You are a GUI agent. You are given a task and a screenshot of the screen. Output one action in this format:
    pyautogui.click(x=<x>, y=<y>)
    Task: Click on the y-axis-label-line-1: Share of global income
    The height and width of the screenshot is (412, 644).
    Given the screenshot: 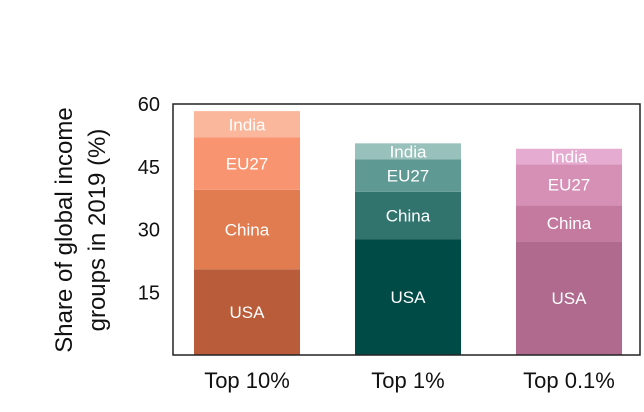 What is the action you would take?
    pyautogui.click(x=64, y=229)
    